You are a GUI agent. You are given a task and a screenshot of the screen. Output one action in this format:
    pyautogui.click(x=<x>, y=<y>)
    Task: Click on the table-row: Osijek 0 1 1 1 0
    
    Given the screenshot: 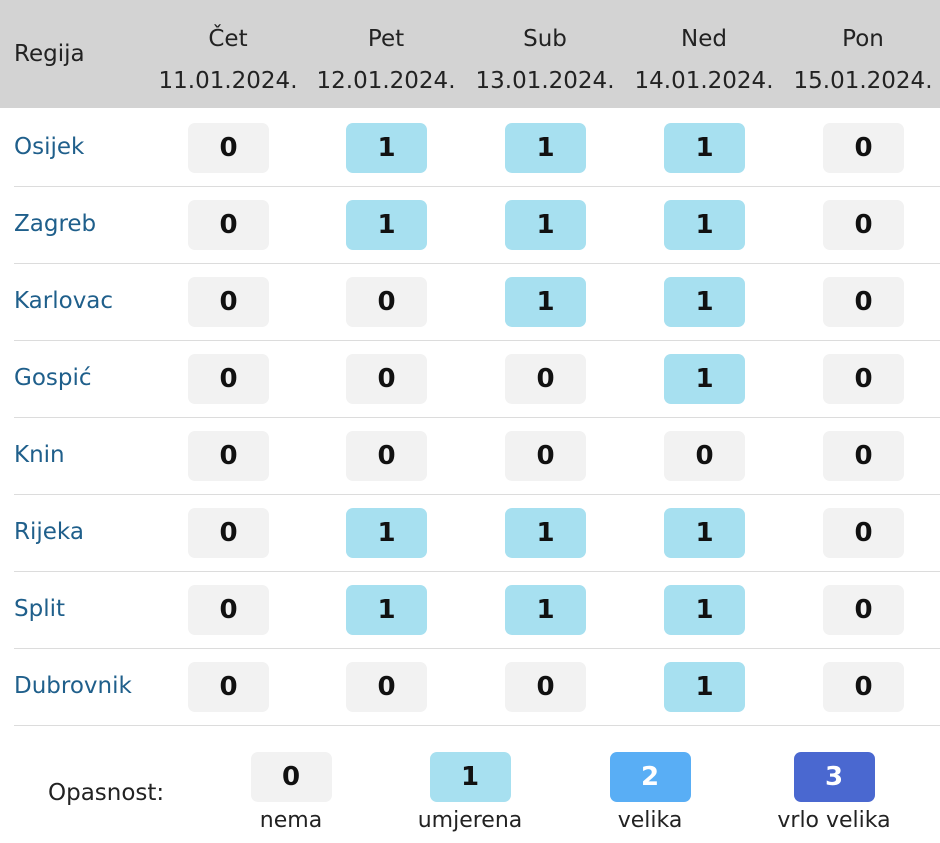 What is the action you would take?
    pyautogui.click(x=477, y=148)
    